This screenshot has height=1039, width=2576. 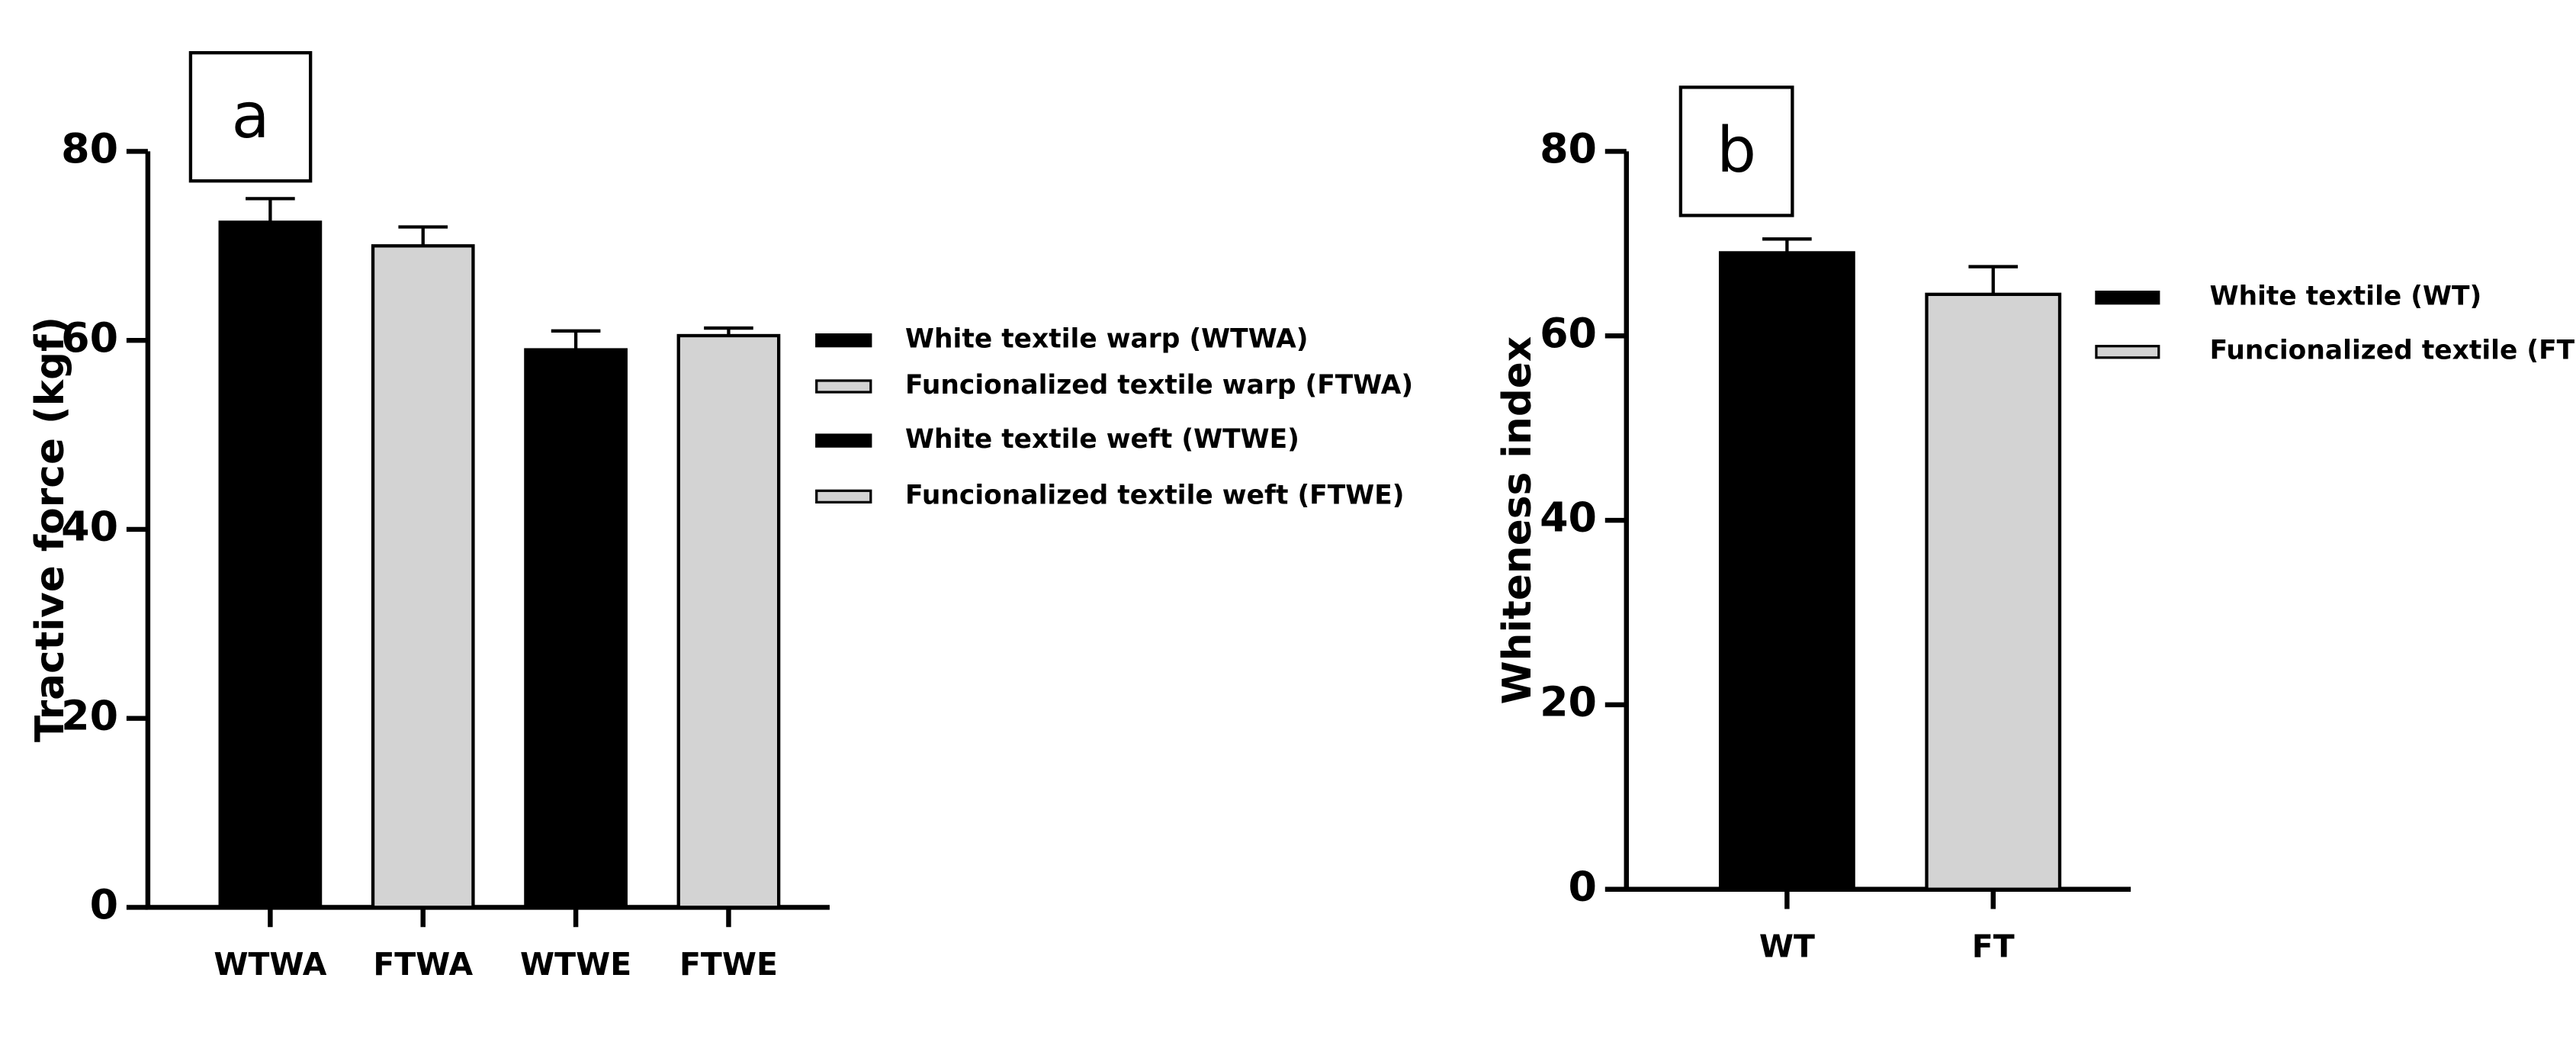 I want to click on legend-label: White textile (WT), so click(x=2346, y=297).